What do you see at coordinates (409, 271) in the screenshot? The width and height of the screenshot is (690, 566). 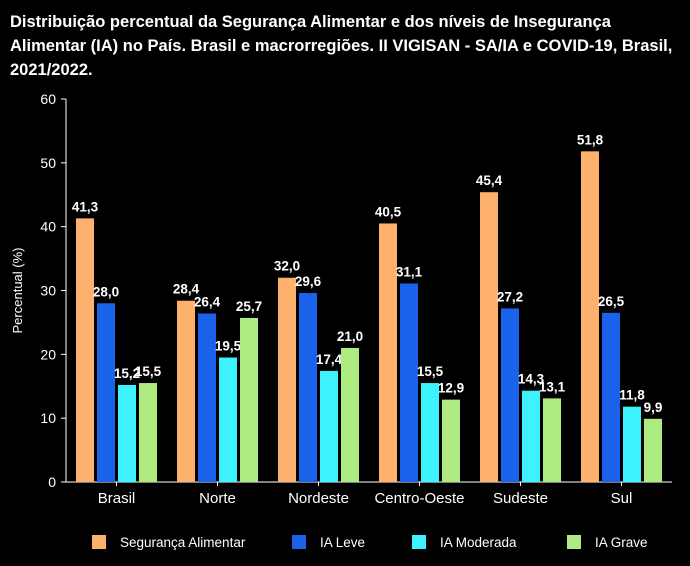 I see `data-label: 31,1` at bounding box center [409, 271].